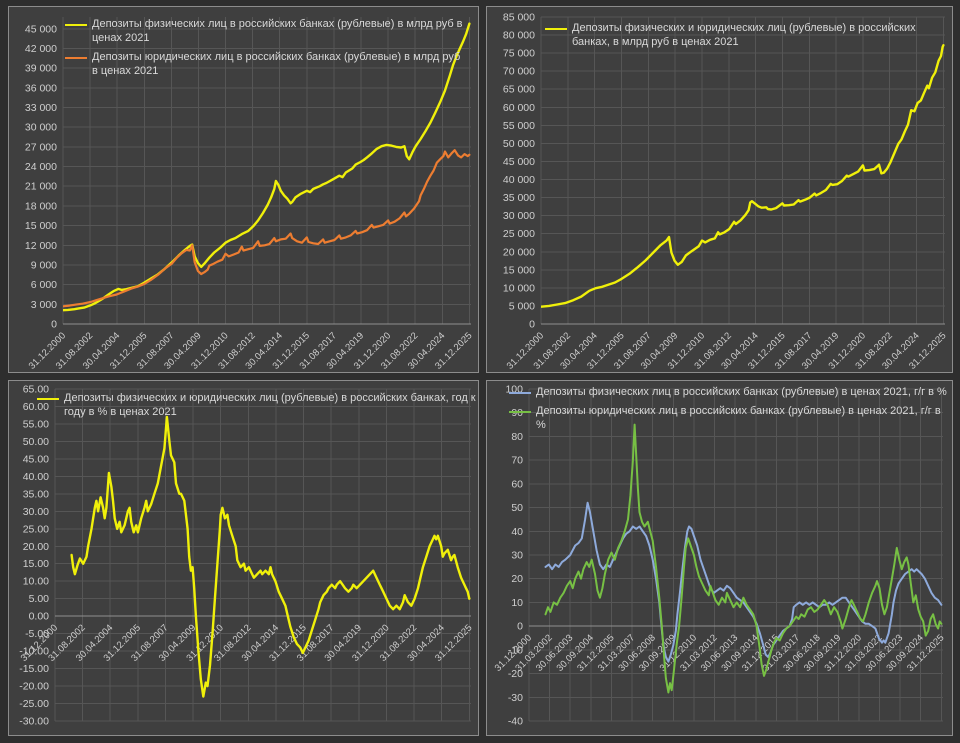 The width and height of the screenshot is (960, 743). I want to click on svg-text: 27 000, so click(41, 147).